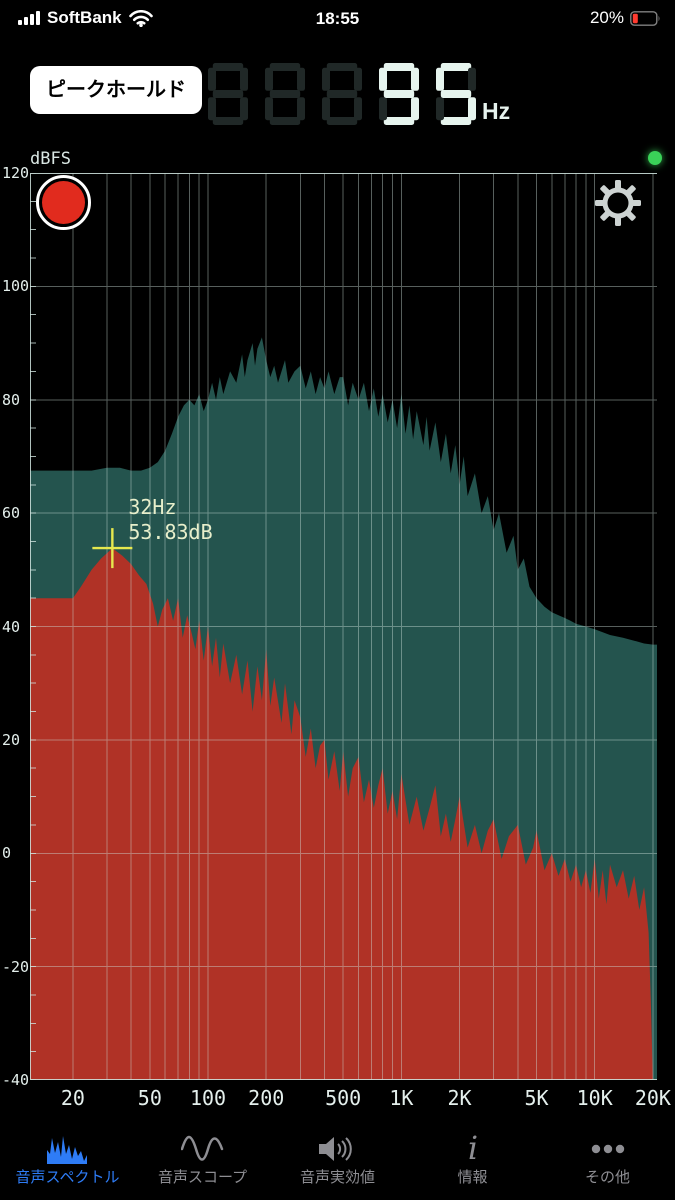 This screenshot has width=675, height=1200. I want to click on info-icon: i, so click(472, 1149).